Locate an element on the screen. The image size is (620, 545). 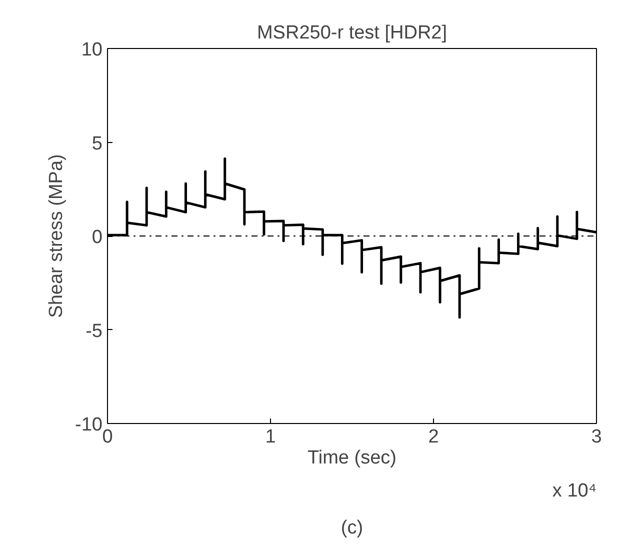
y-tick-label: -10 is located at coordinates (89, 425).